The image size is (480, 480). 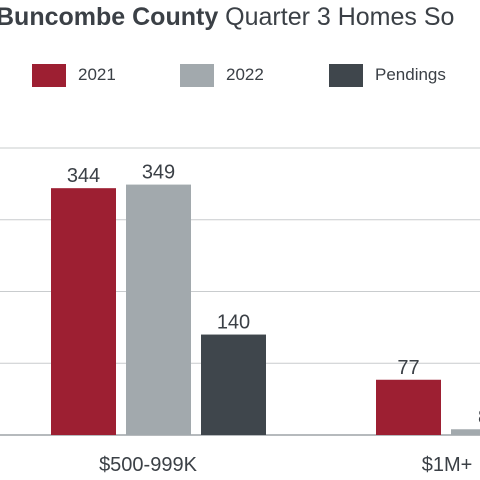 What do you see at coordinates (222, 75) in the screenshot?
I see `legend-item-2022: 2022` at bounding box center [222, 75].